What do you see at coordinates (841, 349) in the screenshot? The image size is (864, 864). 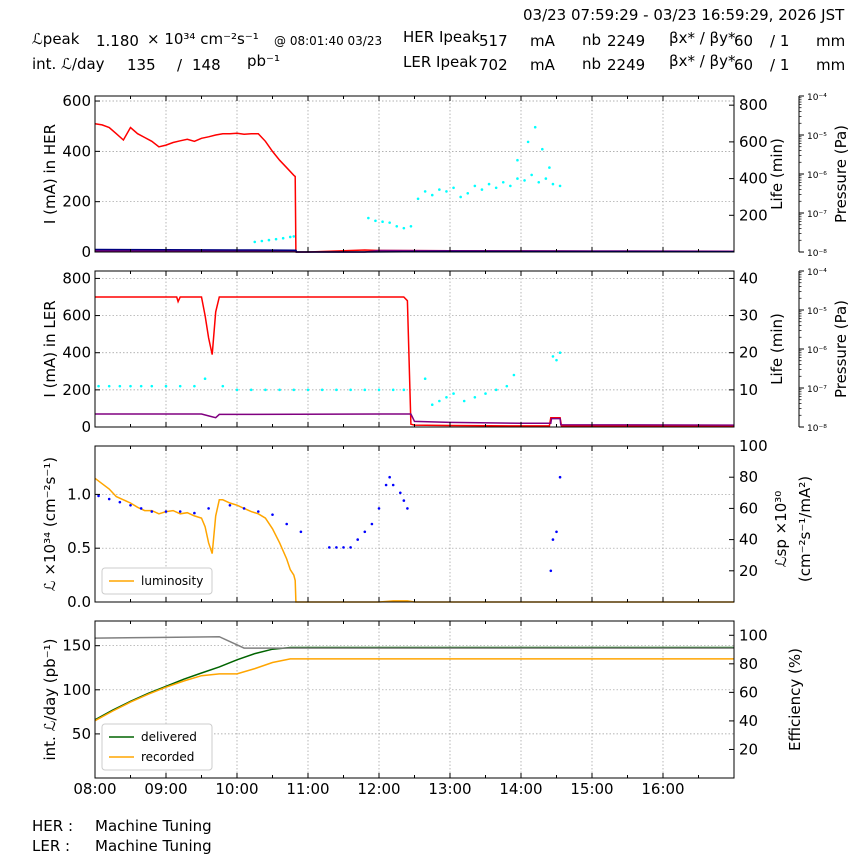 I see `pressure-axis-label: Pressure (Pa)` at bounding box center [841, 349].